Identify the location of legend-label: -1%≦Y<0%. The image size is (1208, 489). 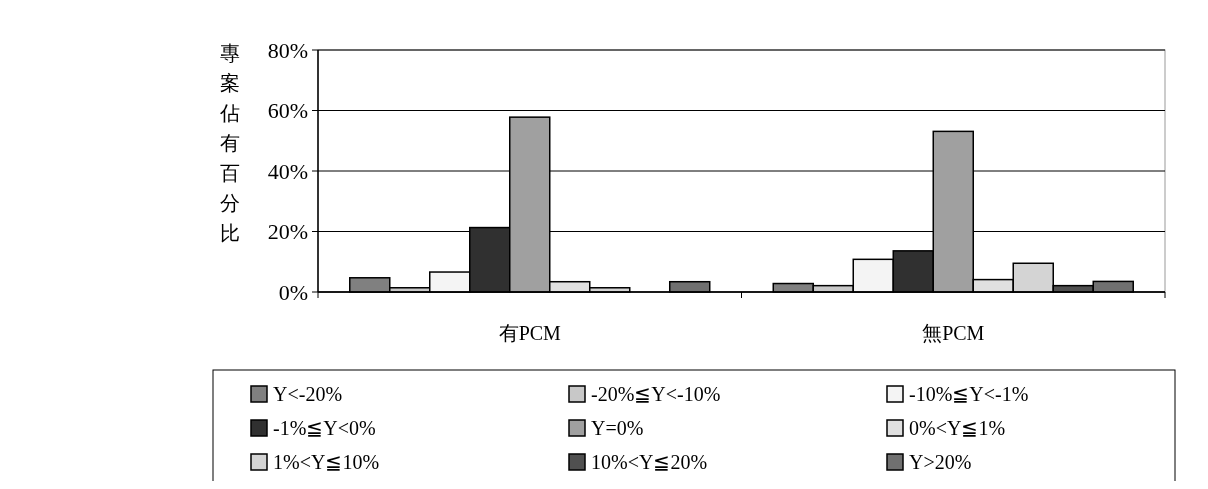
(324, 428).